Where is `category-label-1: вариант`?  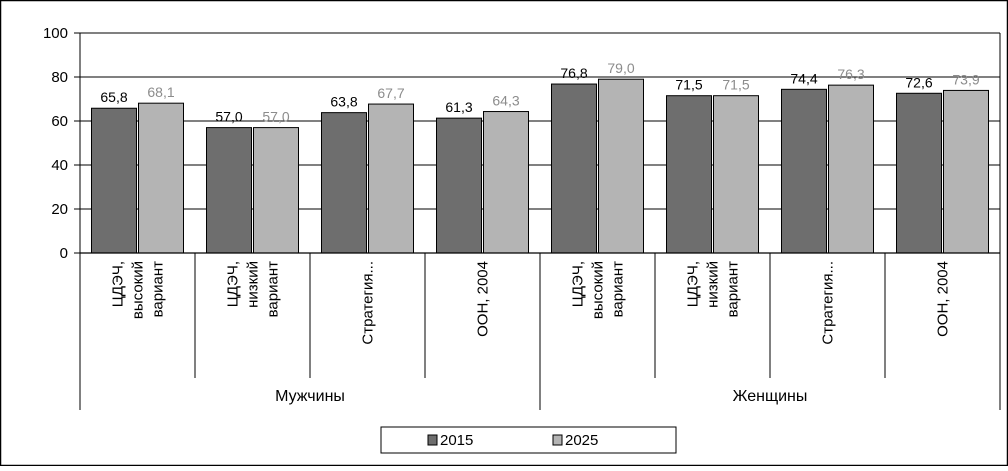 category-label-1: вариант is located at coordinates (158, 289).